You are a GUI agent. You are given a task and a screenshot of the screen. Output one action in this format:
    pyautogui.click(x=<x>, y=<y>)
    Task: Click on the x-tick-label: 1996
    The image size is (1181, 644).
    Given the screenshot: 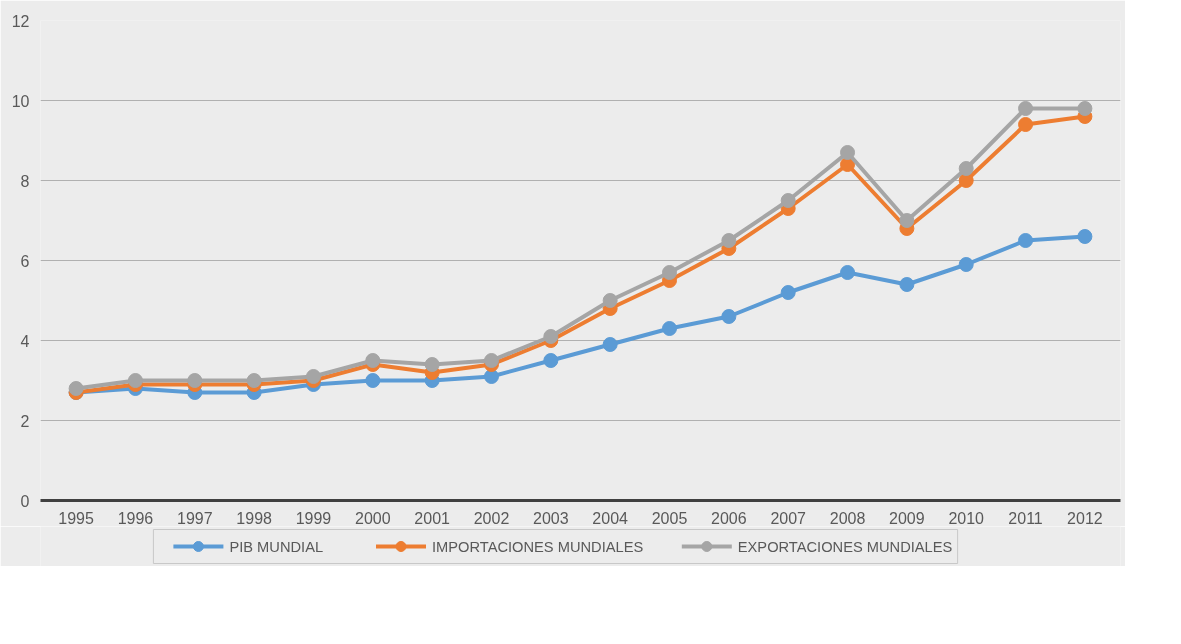 What is the action you would take?
    pyautogui.click(x=135, y=518)
    